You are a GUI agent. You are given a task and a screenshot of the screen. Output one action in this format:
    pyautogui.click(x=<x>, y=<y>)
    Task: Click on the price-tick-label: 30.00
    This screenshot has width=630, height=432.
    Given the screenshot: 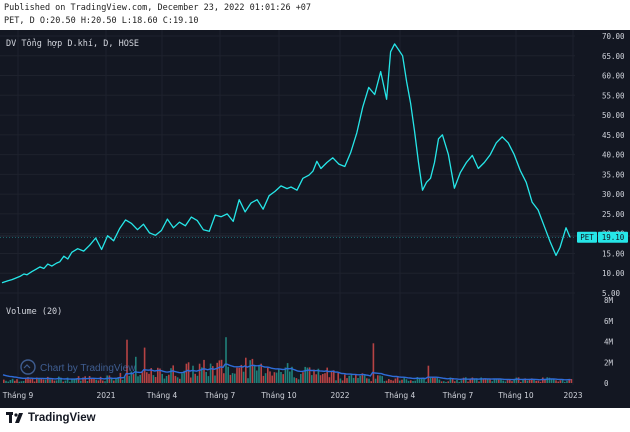 What is the action you would take?
    pyautogui.click(x=613, y=194)
    